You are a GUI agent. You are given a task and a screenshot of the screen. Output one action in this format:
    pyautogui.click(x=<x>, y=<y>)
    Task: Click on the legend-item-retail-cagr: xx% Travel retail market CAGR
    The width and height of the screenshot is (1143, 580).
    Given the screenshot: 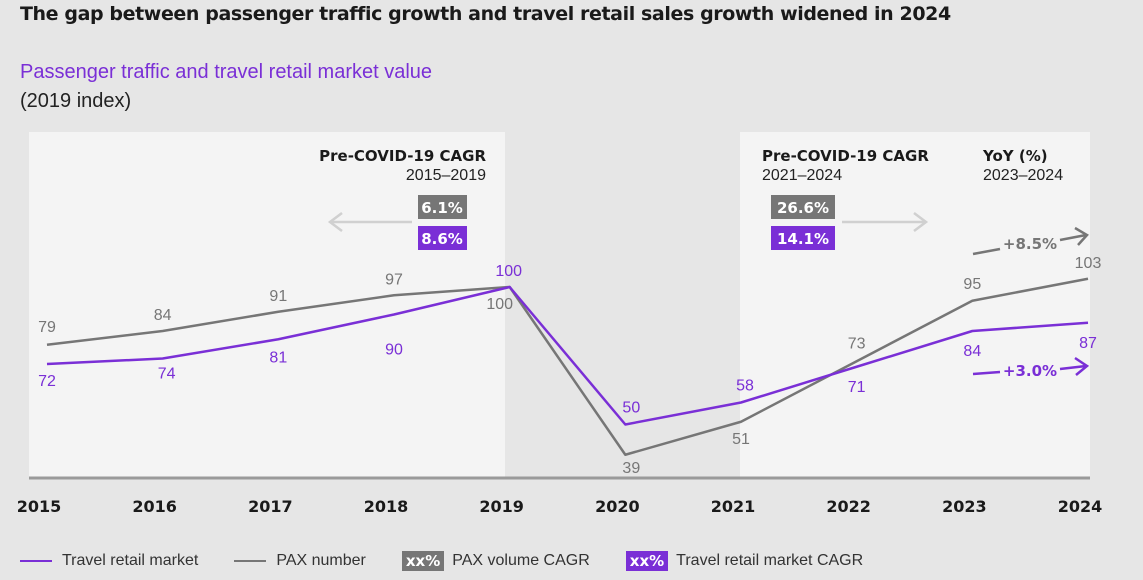 What is the action you would take?
    pyautogui.click(x=744, y=561)
    